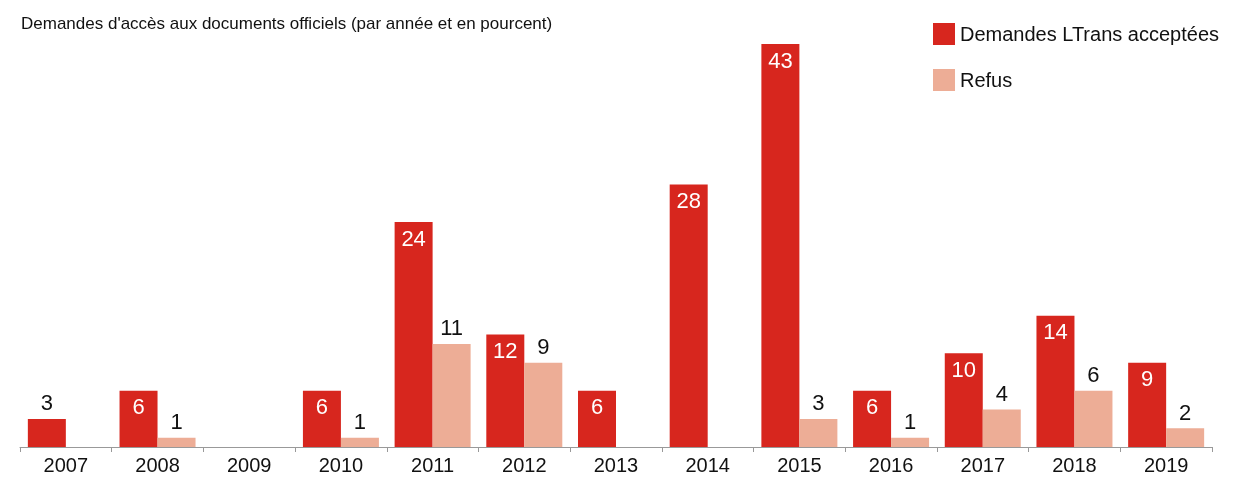 This screenshot has width=1242, height=495. Describe the element at coordinates (1185, 412) in the screenshot. I see `data-label: 2` at that location.